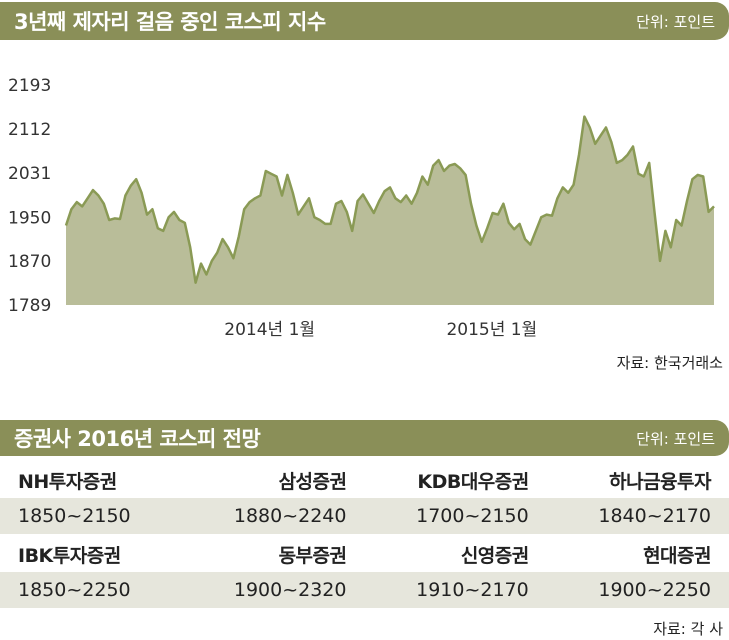 The image size is (729, 640). I want to click on forecast-title: 증권사 2016년 코스피 전망, so click(137, 439).